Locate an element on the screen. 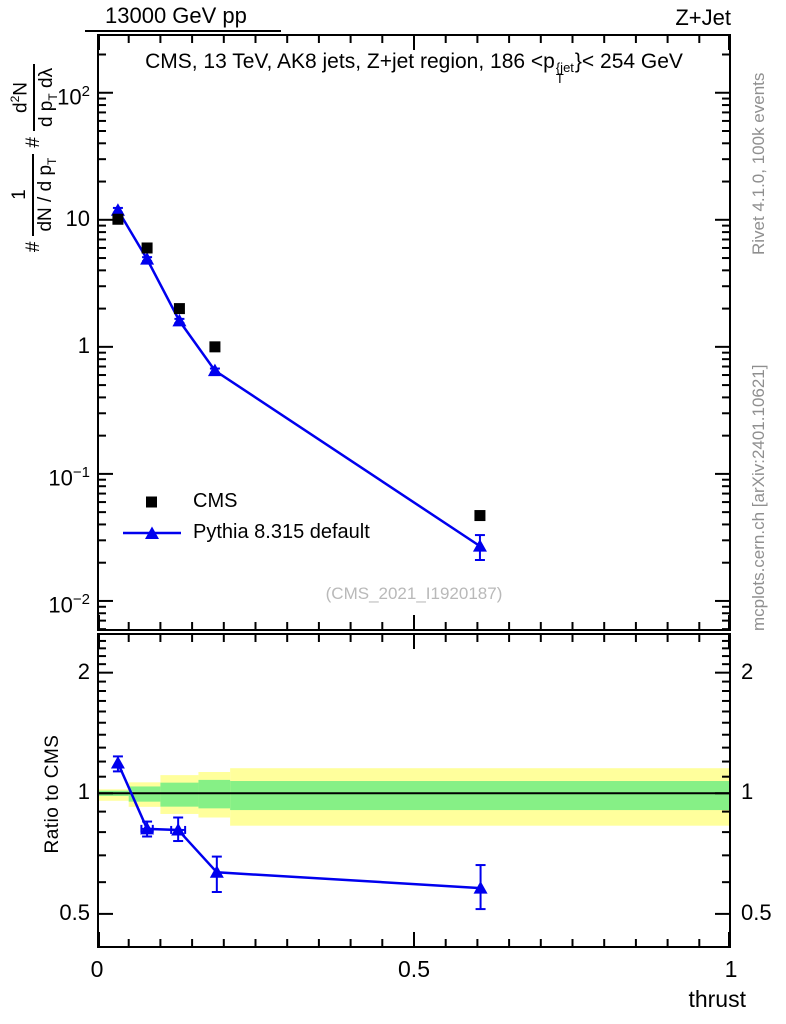 The width and height of the screenshot is (786, 1024). main-y-tick-label: 10² is located at coordinates (73, 96).